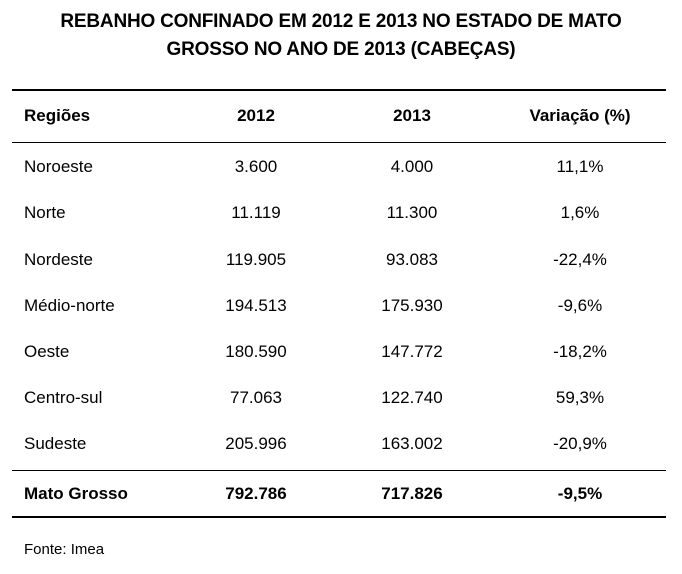 The width and height of the screenshot is (682, 574). I want to click on table-top-rule, so click(339, 90).